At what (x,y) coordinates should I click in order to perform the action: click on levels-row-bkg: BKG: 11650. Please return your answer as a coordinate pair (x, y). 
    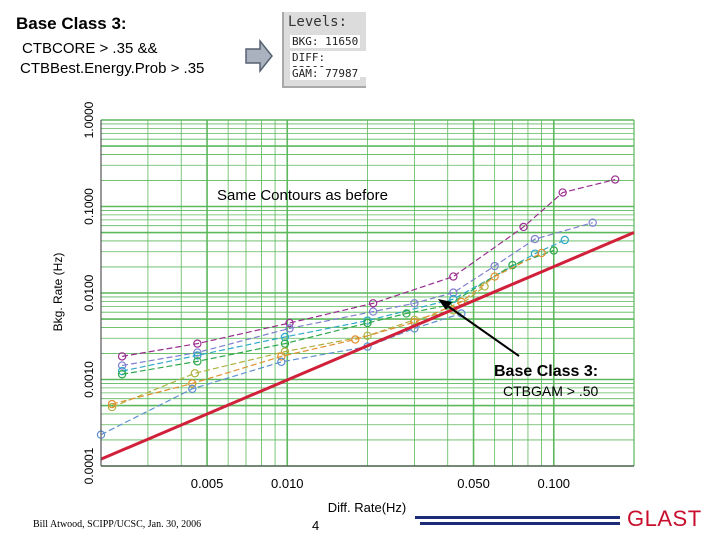
    Looking at the image, I should click on (325, 41).